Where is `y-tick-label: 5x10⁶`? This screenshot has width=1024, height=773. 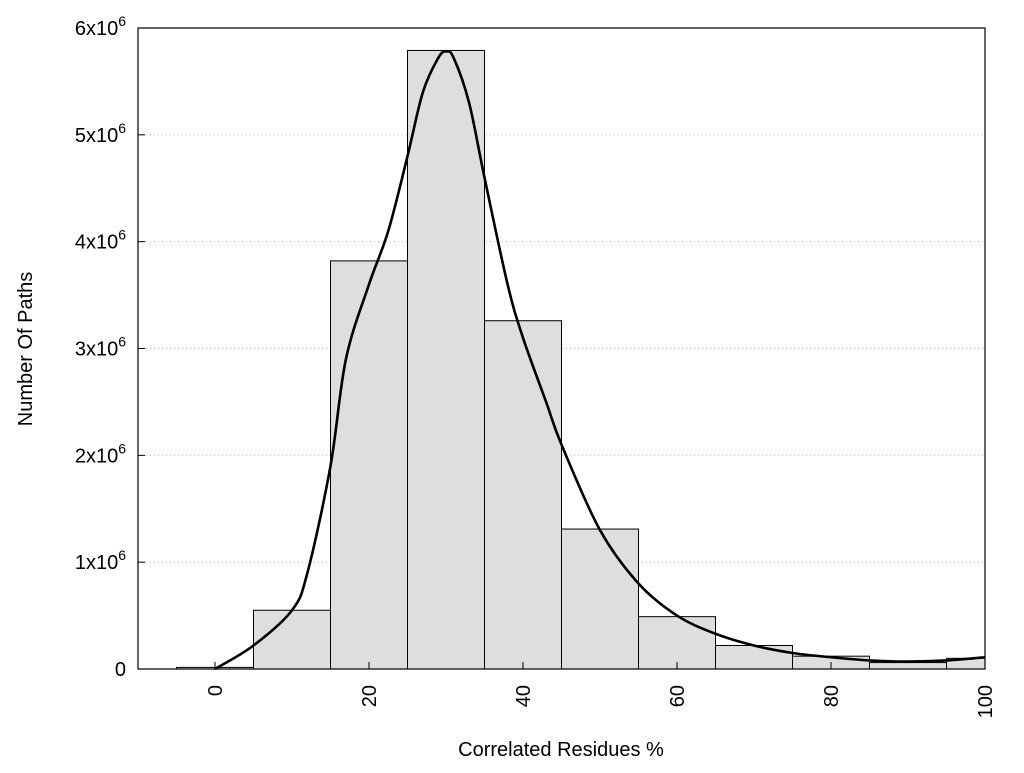
y-tick-label: 5x10⁶ is located at coordinates (100, 133).